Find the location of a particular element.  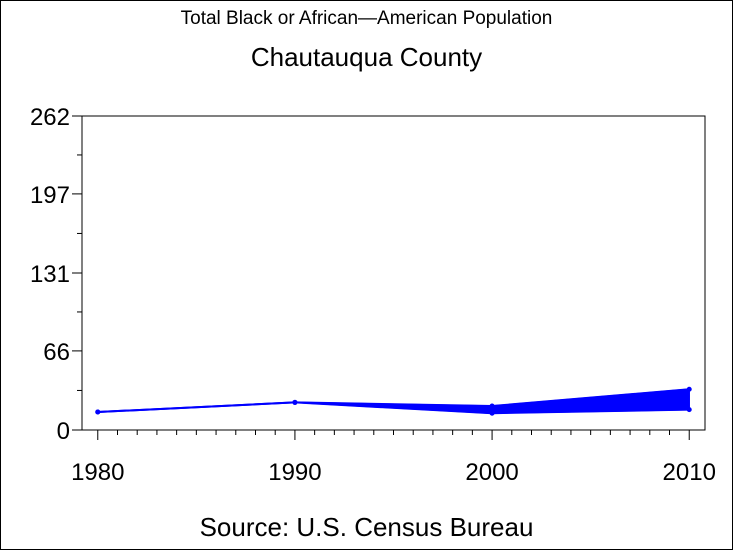

y-tick-label: 262 is located at coordinates (50, 117).